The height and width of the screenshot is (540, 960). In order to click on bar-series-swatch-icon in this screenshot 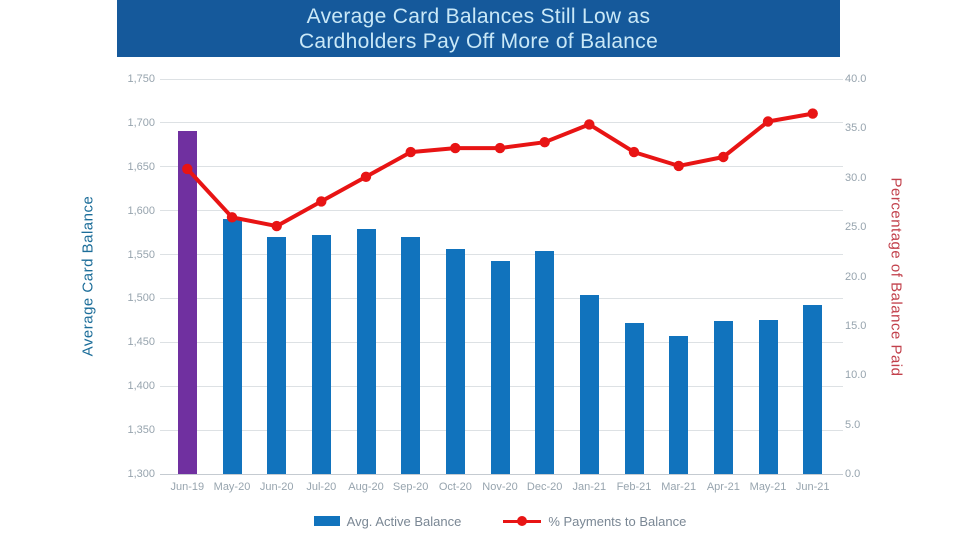, I will do `click(326, 521)`.